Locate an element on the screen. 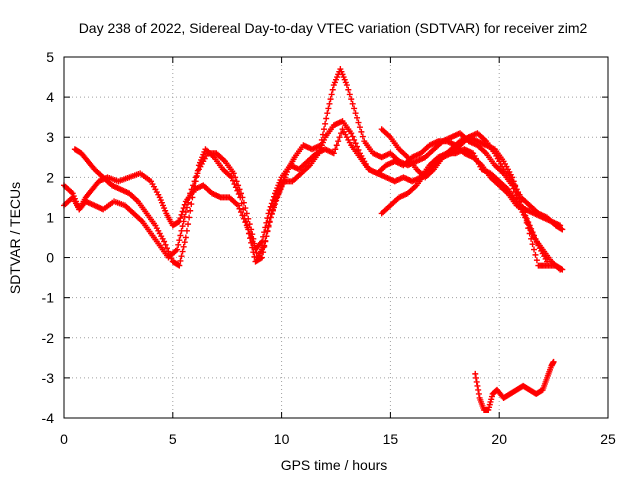  x-tick-labels: 0 5 10 15 20 25 is located at coordinates (338, 439).